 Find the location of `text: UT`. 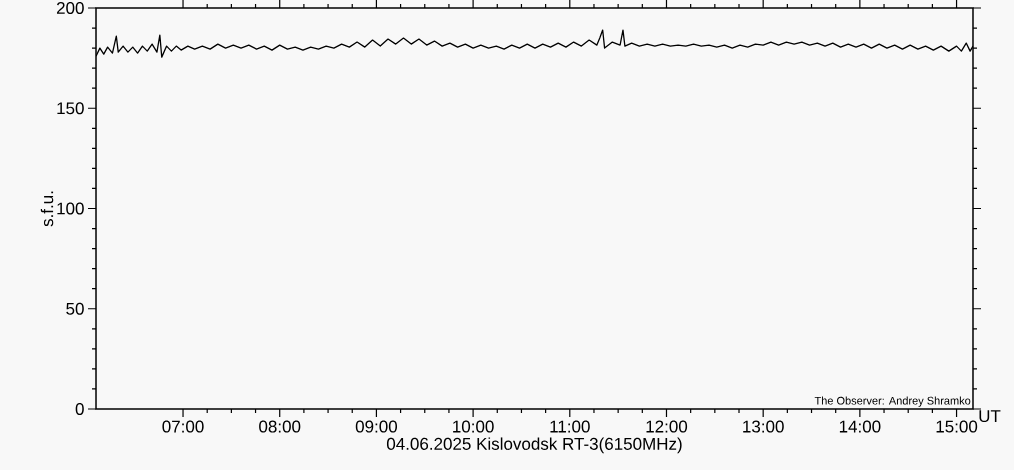

text: UT is located at coordinates (990, 416).